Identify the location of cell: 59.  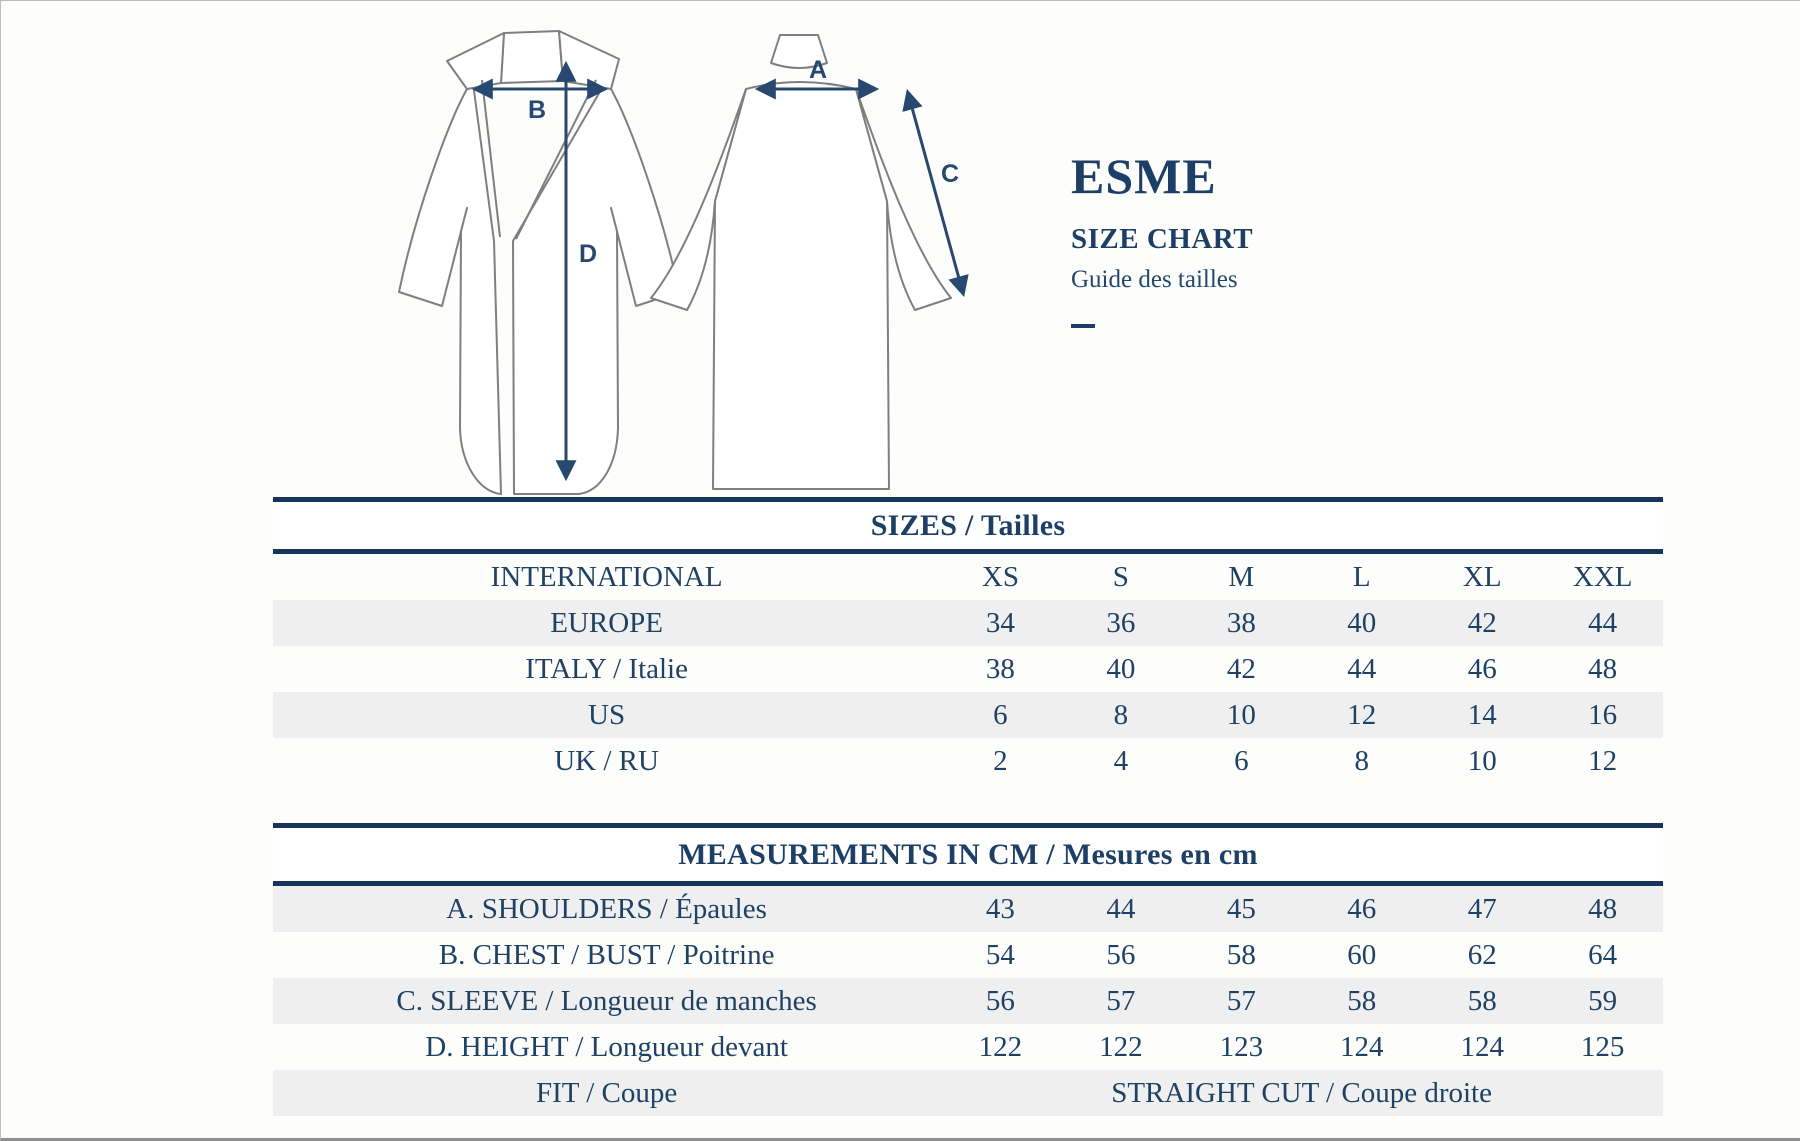
(1603, 1000).